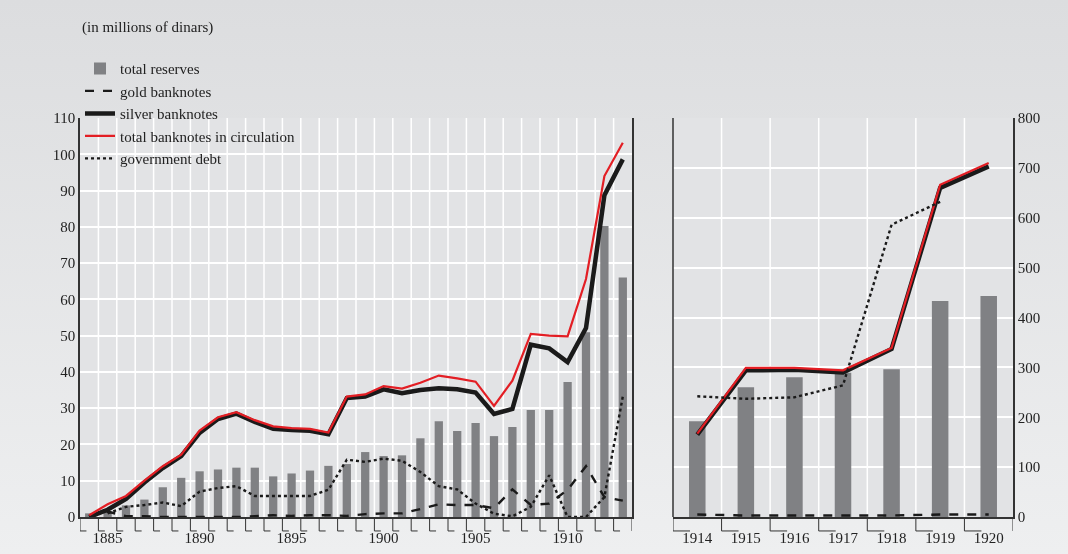 Image resolution: width=1068 pixels, height=554 pixels. I want to click on y2-tick-label: 300, so click(1029, 367).